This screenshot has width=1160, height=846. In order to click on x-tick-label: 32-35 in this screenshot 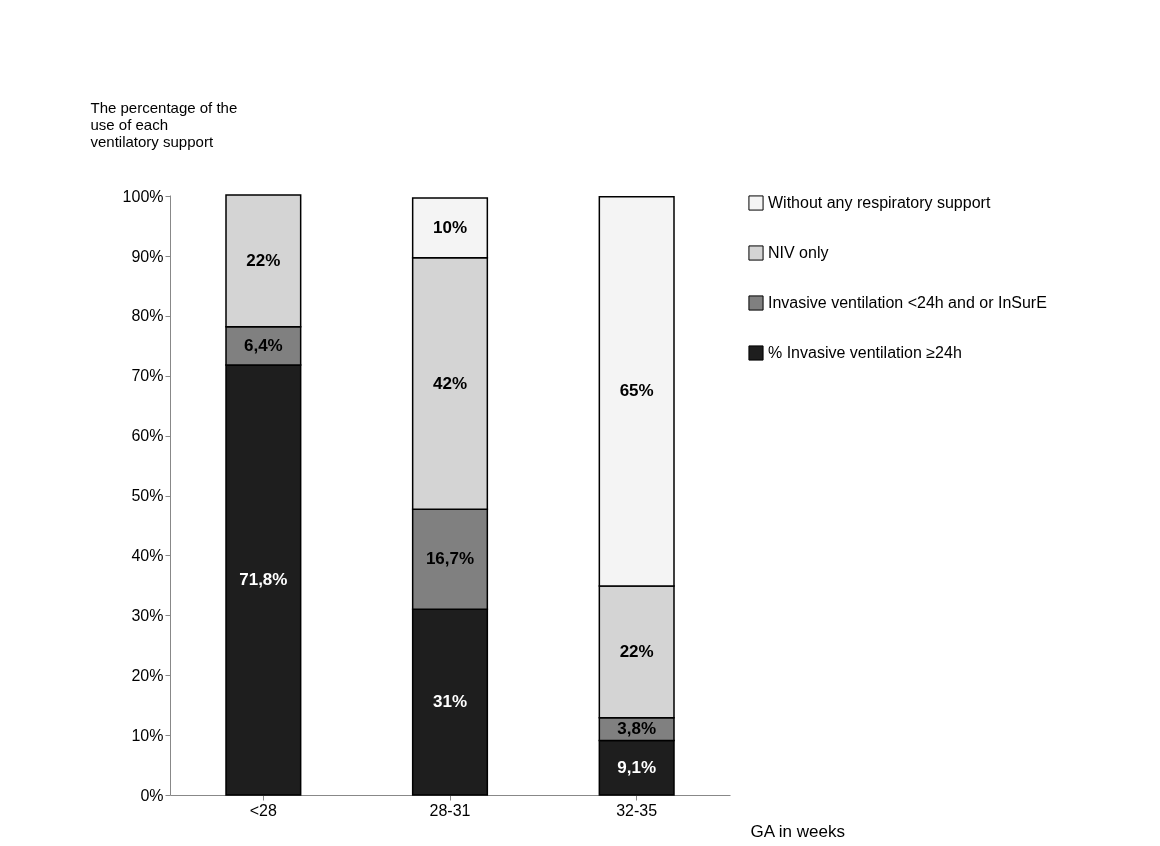, I will do `click(637, 810)`.